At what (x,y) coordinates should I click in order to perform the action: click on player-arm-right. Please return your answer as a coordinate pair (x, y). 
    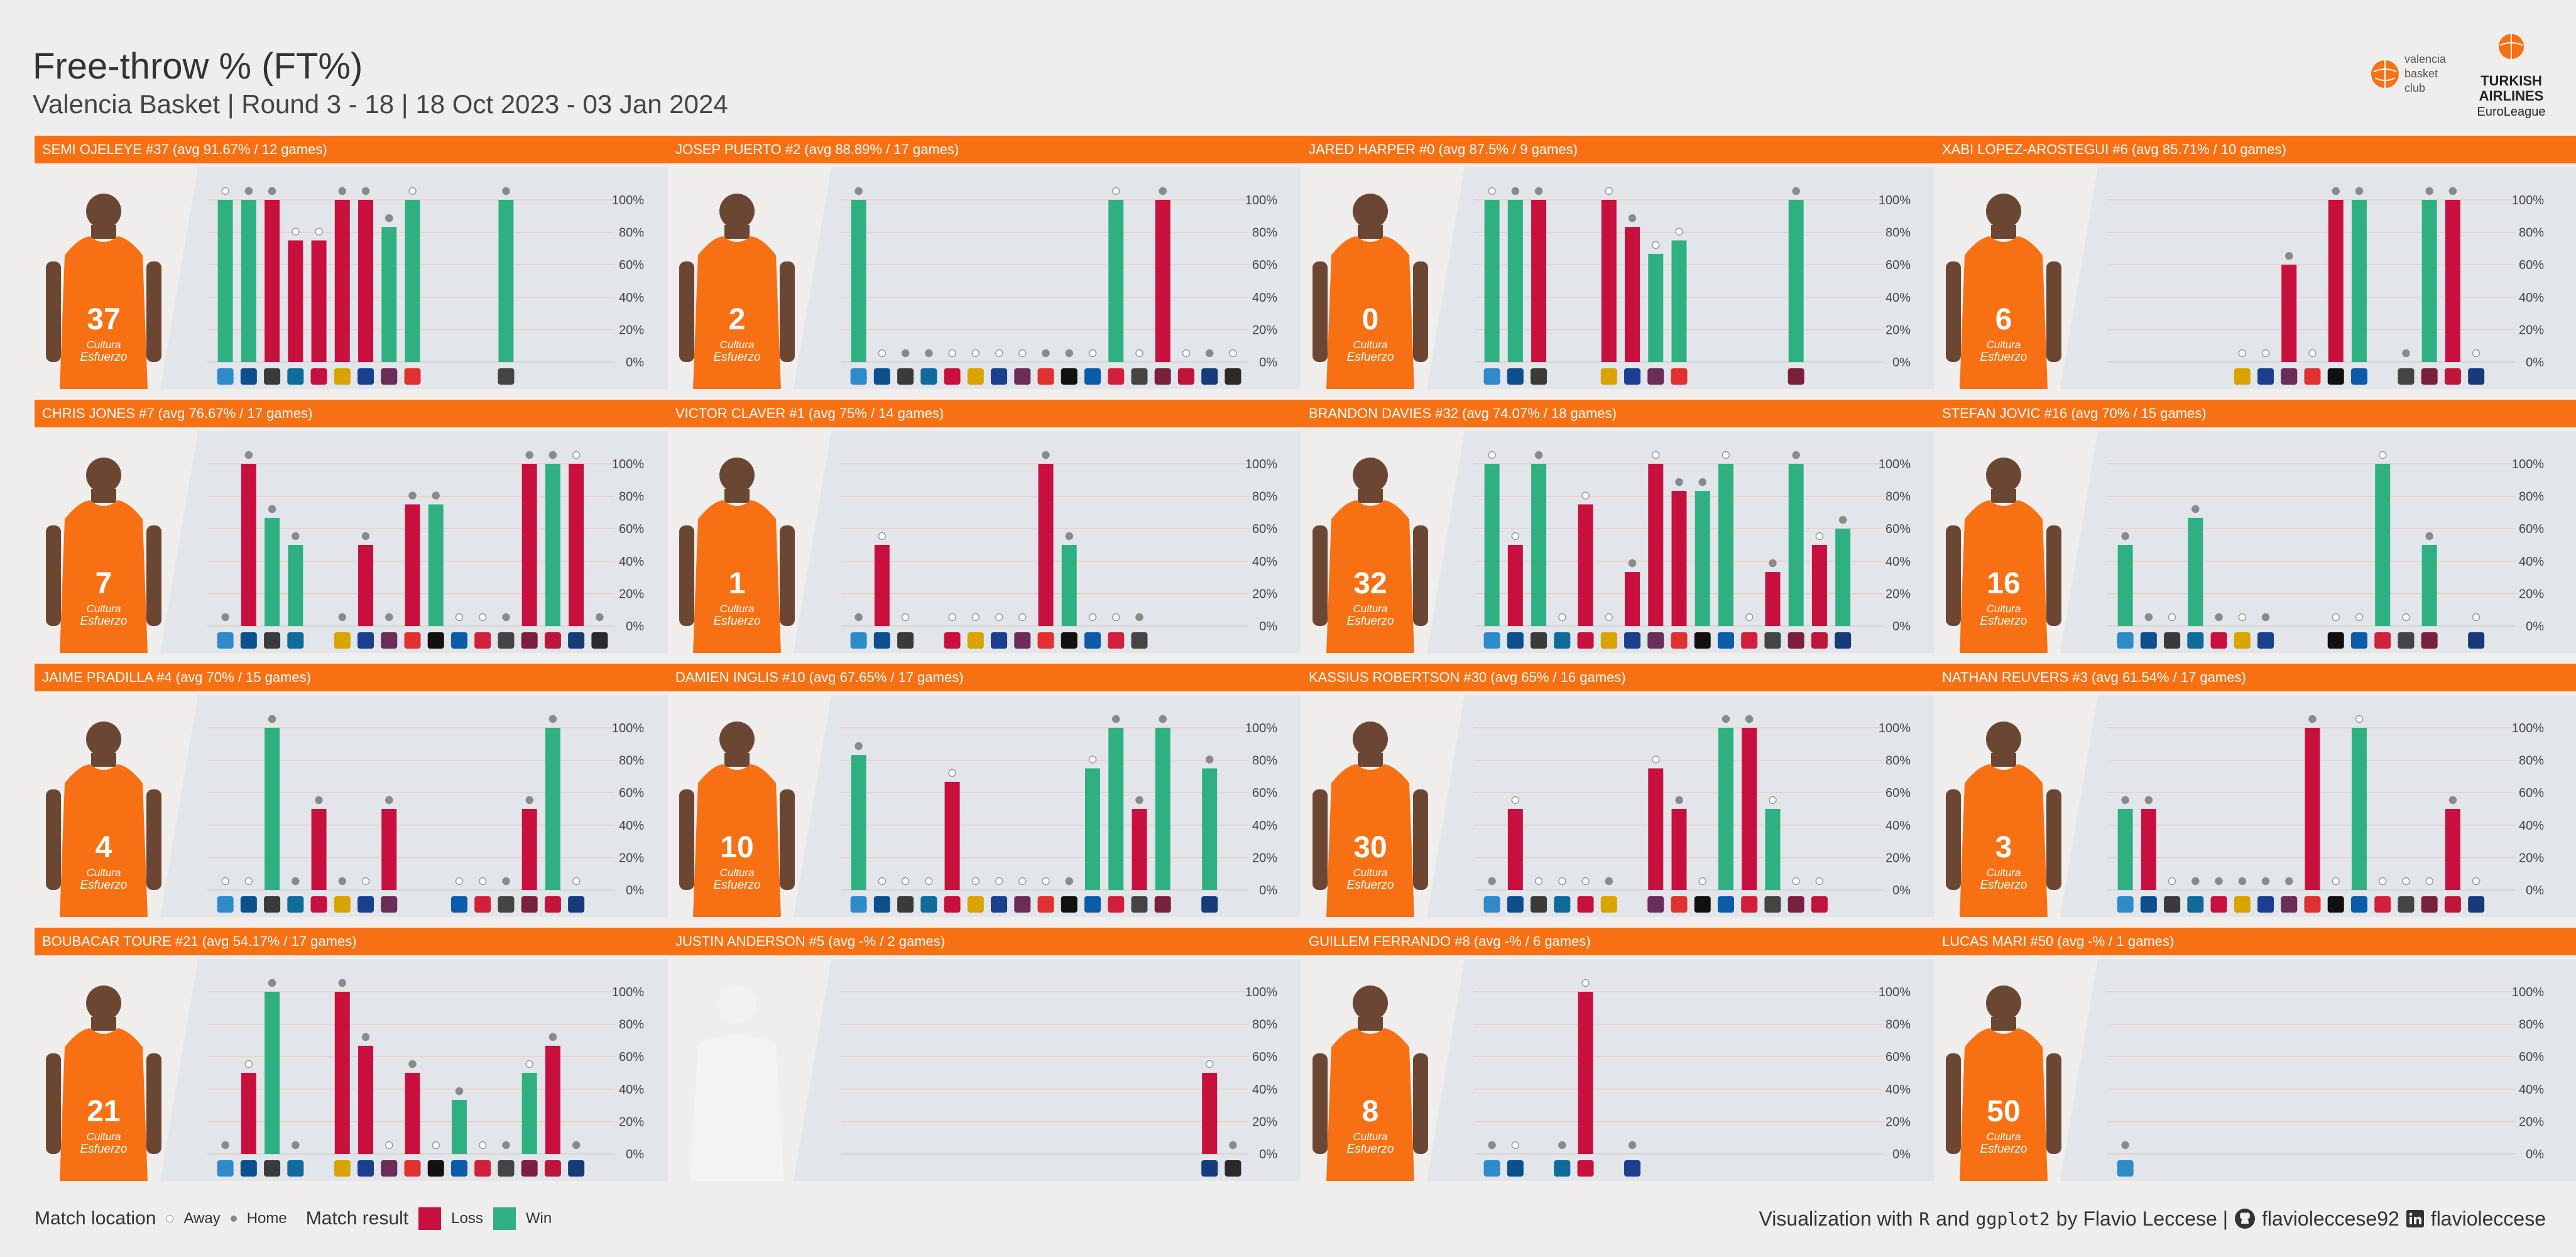
    Looking at the image, I should click on (153, 575).